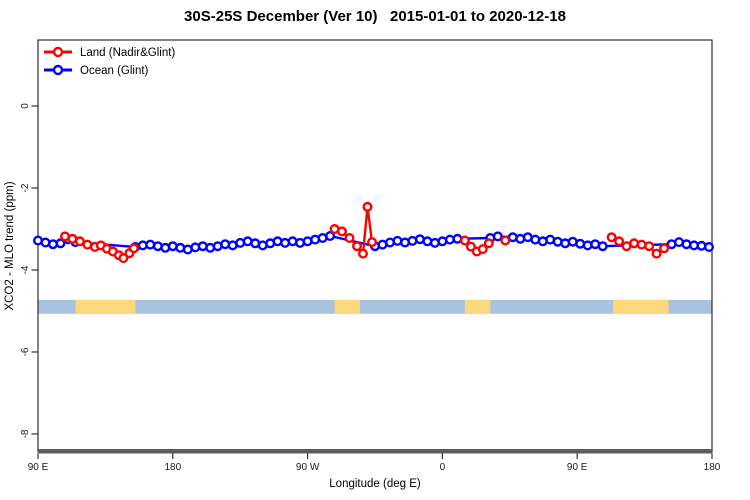  I want to click on land-series-marker-icon, so click(58, 52).